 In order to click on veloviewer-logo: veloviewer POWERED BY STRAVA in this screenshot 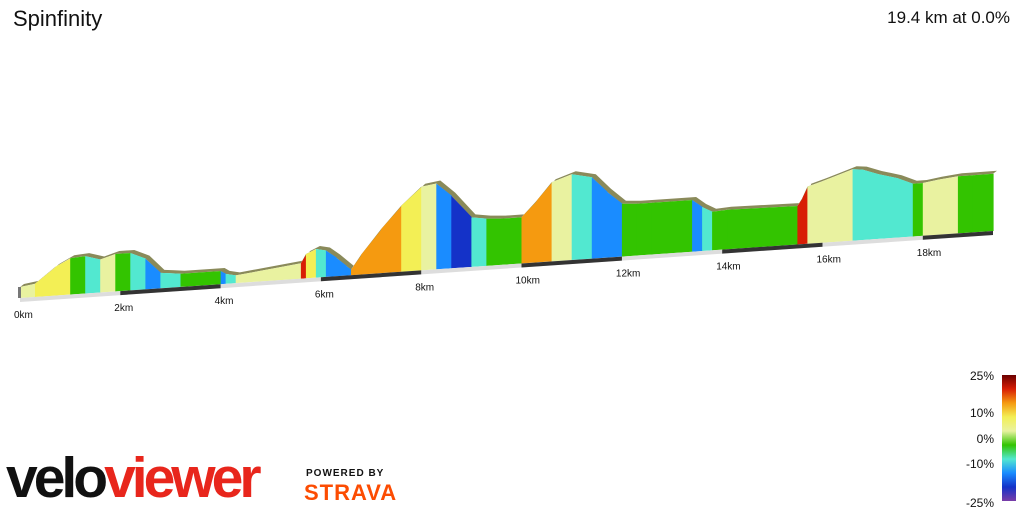, I will do `click(216, 478)`.